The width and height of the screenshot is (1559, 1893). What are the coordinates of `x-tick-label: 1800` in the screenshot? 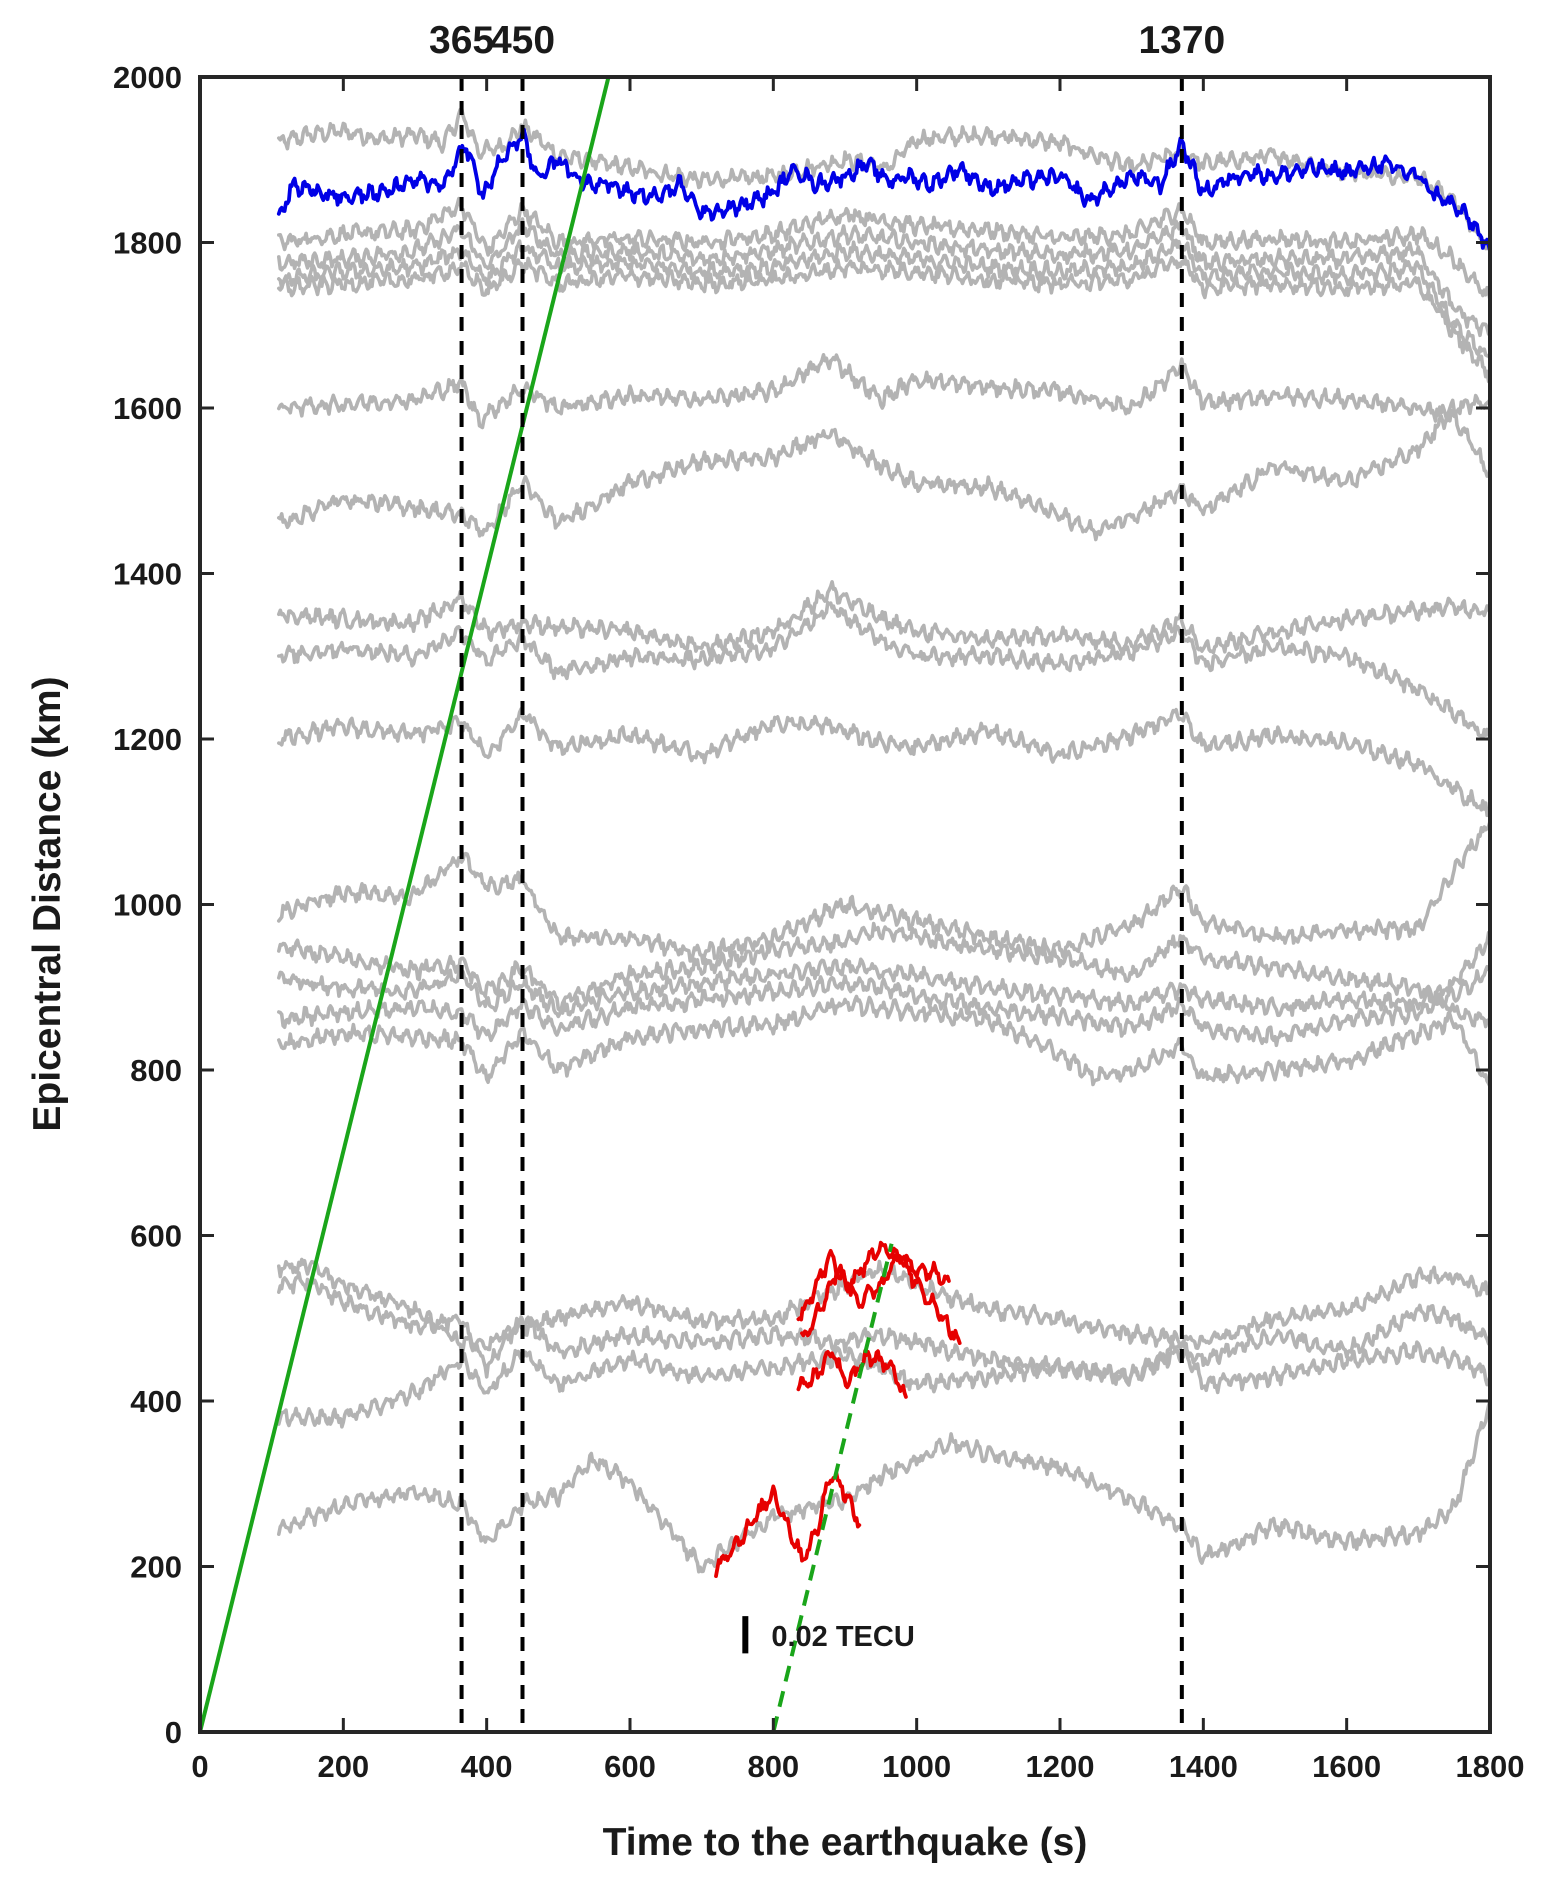 It's located at (1490, 1766).